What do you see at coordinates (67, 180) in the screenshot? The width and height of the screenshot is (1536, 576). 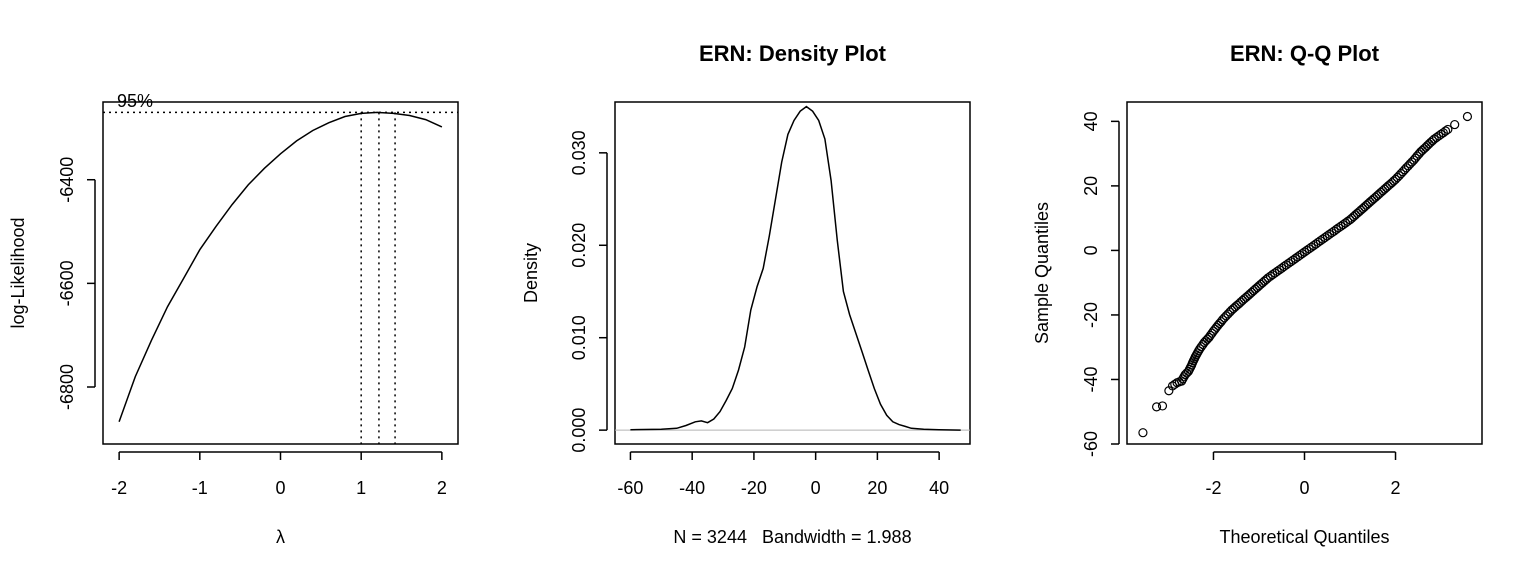 I see `y-tick-label: -6400` at bounding box center [67, 180].